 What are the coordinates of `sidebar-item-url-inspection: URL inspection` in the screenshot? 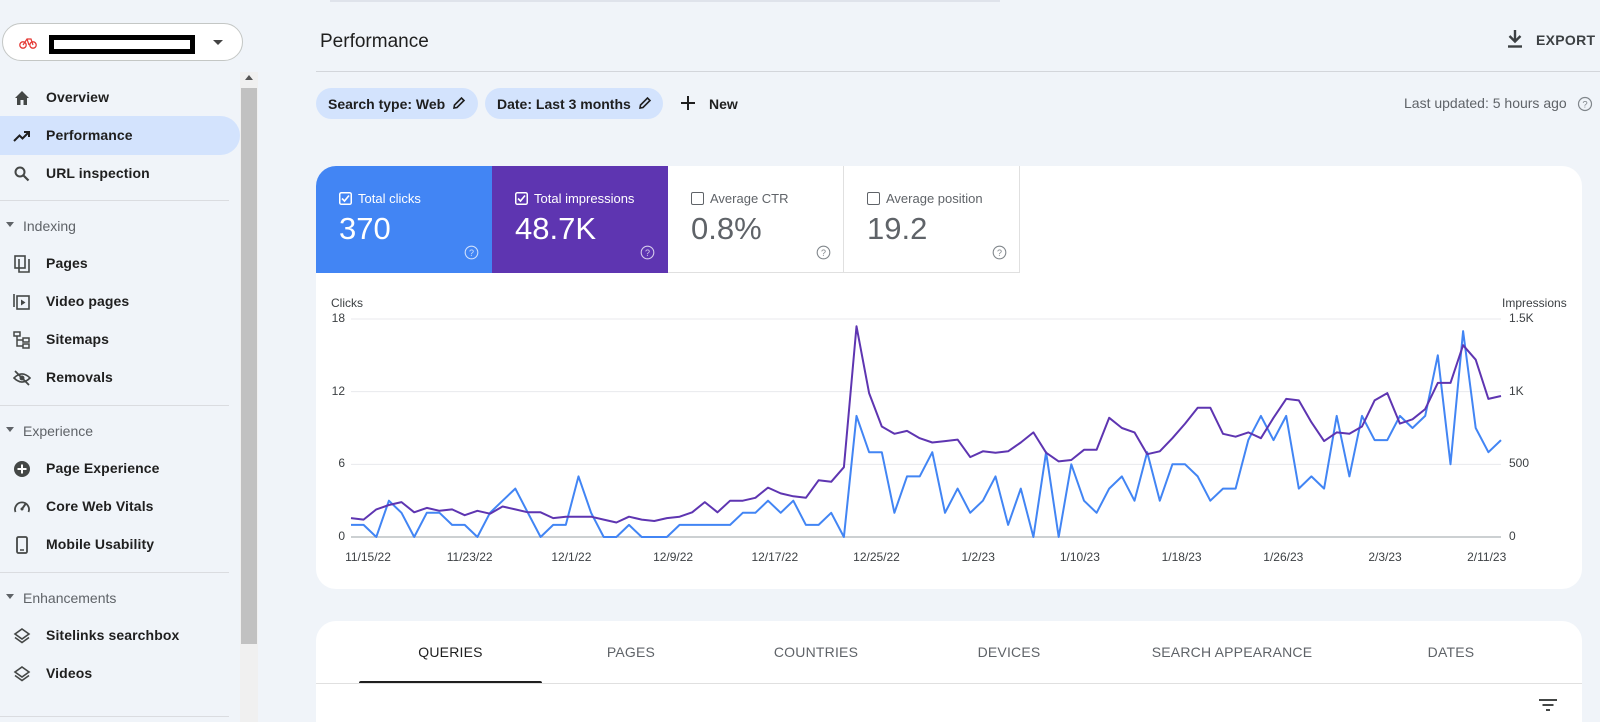 It's located at (120, 173).